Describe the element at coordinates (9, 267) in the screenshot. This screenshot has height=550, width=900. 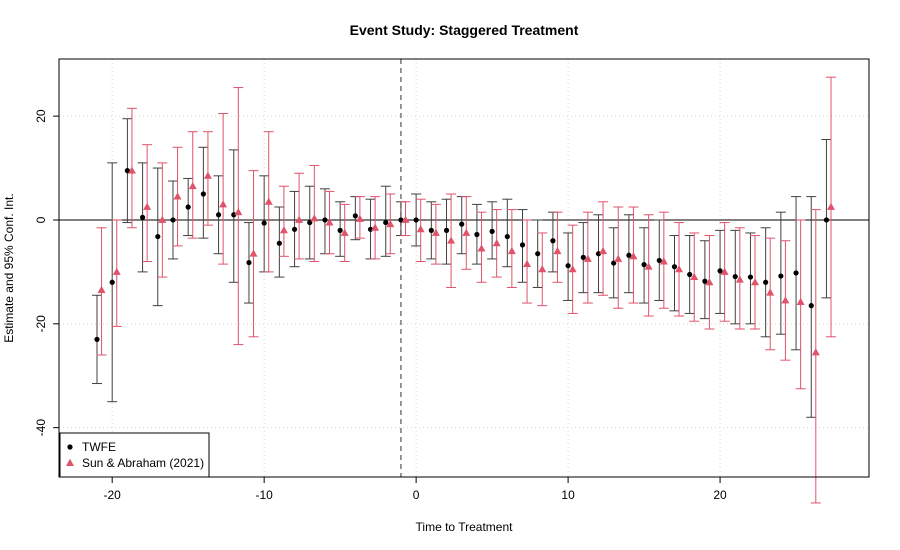
I see `y-axis-title: Estimate and 95% Conf. Int.` at that location.